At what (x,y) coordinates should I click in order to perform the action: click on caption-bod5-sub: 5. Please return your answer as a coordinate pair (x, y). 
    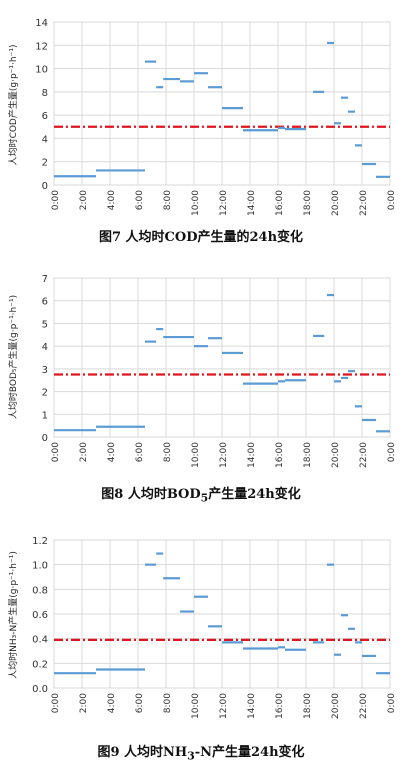
    Looking at the image, I should click on (204, 498).